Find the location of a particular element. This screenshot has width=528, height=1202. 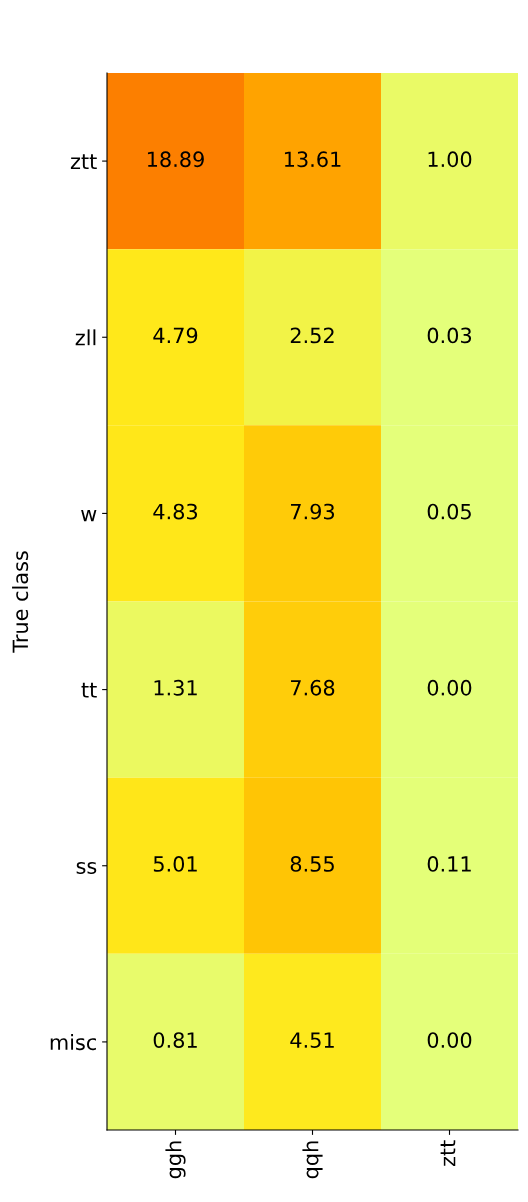

x-tick-label: ztt is located at coordinates (448, 1153).